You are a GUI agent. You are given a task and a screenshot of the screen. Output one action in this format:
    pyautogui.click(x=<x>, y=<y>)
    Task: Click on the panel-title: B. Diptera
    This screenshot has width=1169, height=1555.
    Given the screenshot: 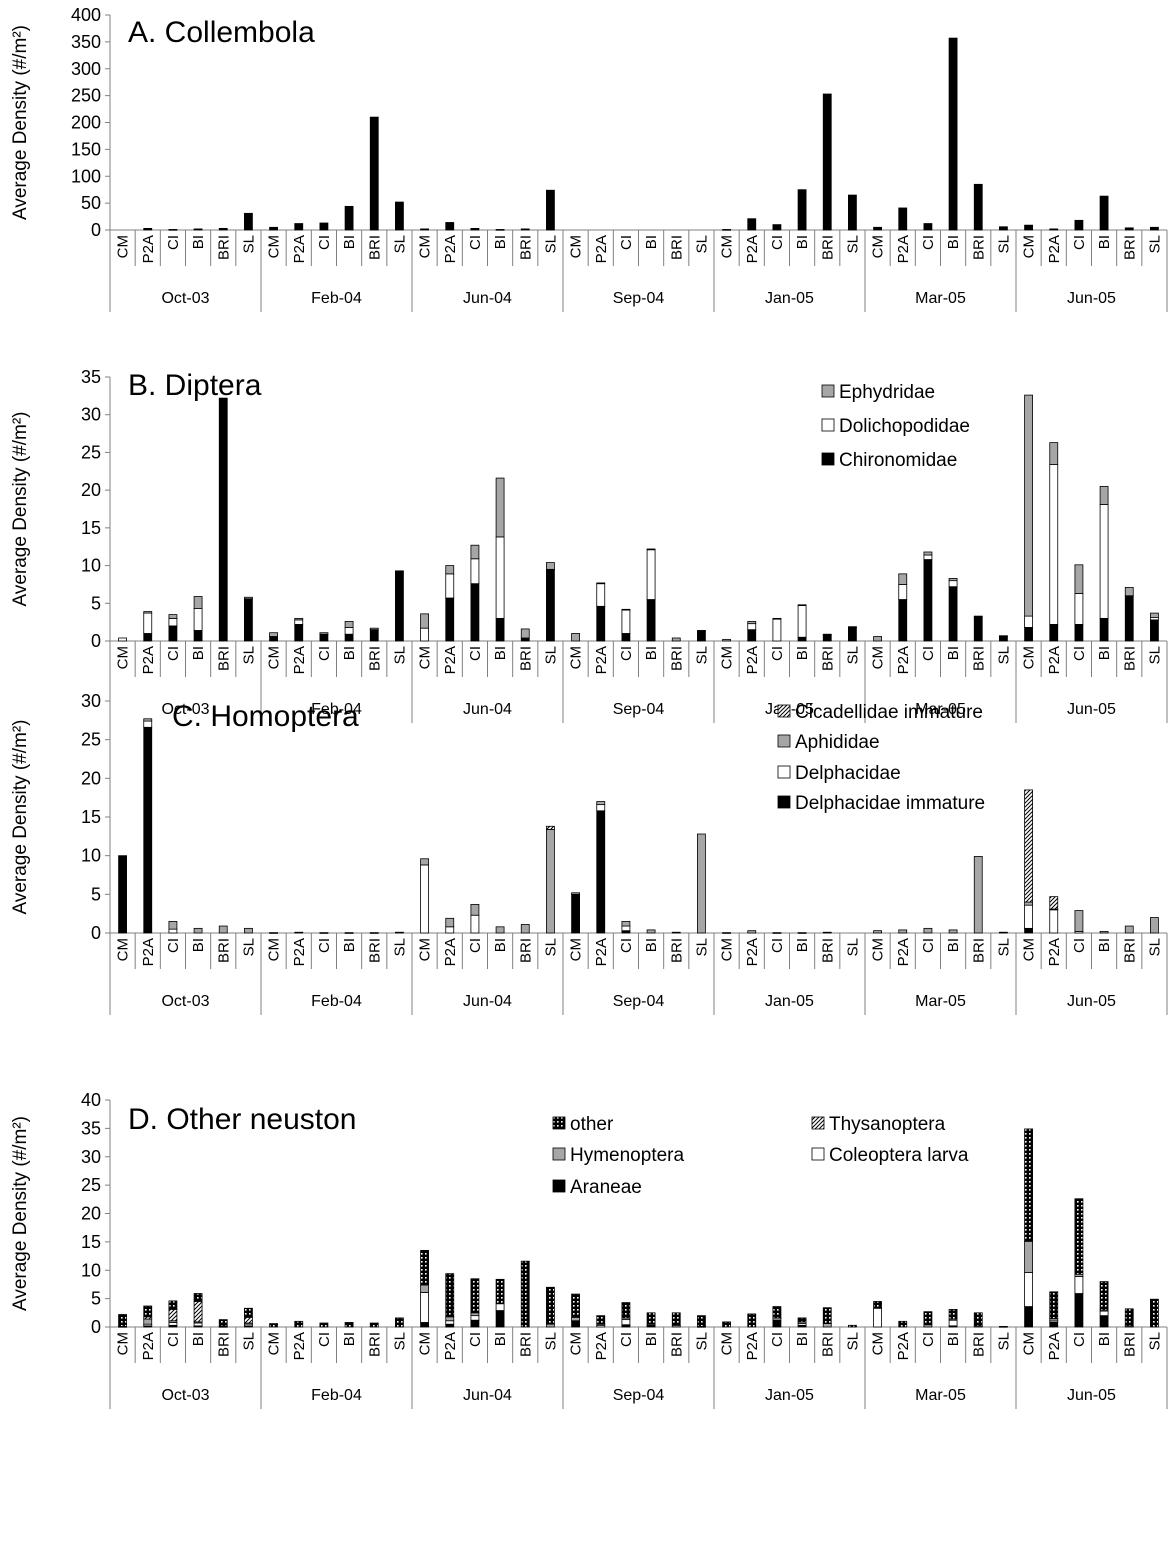 What is the action you would take?
    pyautogui.click(x=195, y=385)
    